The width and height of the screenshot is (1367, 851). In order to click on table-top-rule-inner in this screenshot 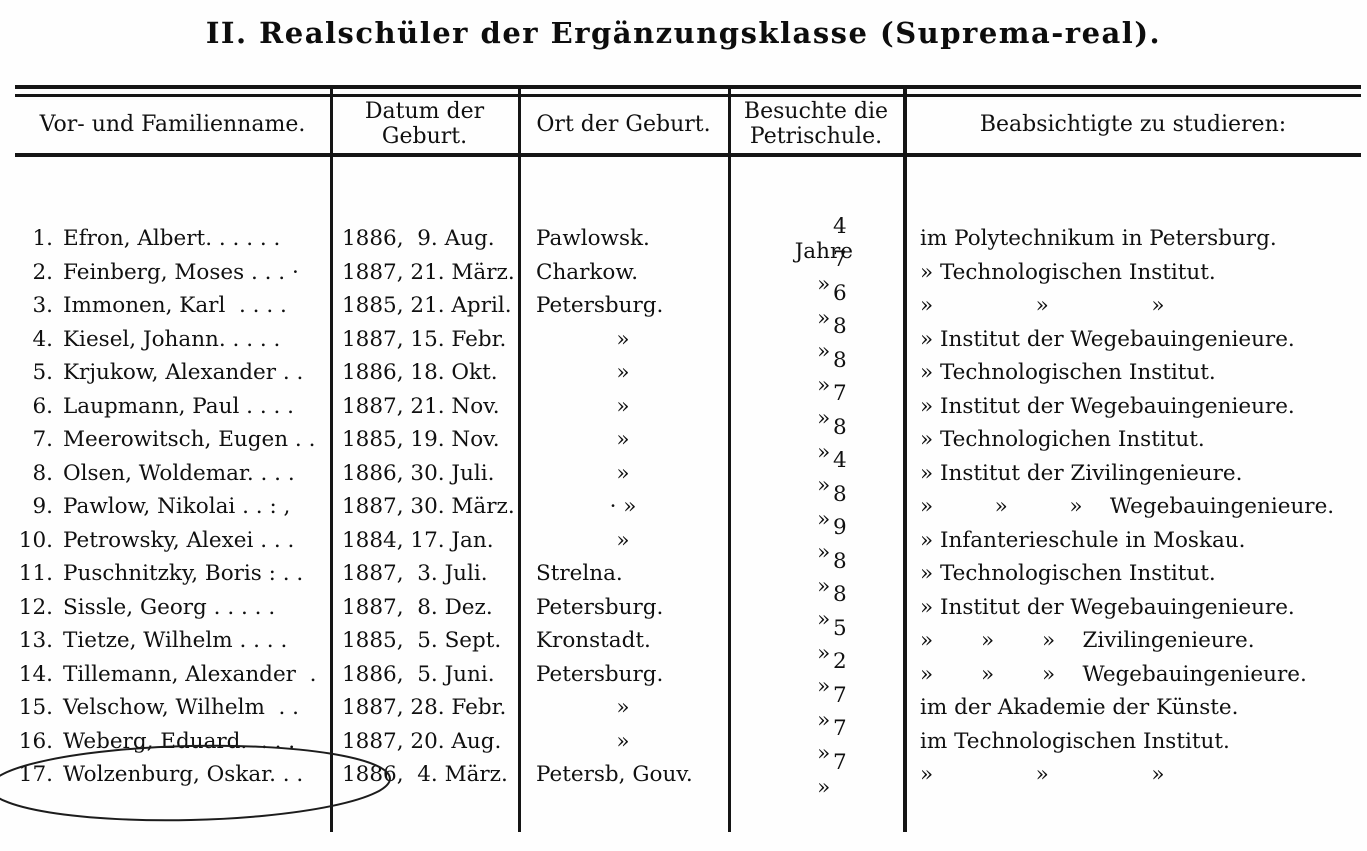, I will do `click(688, 95)`.